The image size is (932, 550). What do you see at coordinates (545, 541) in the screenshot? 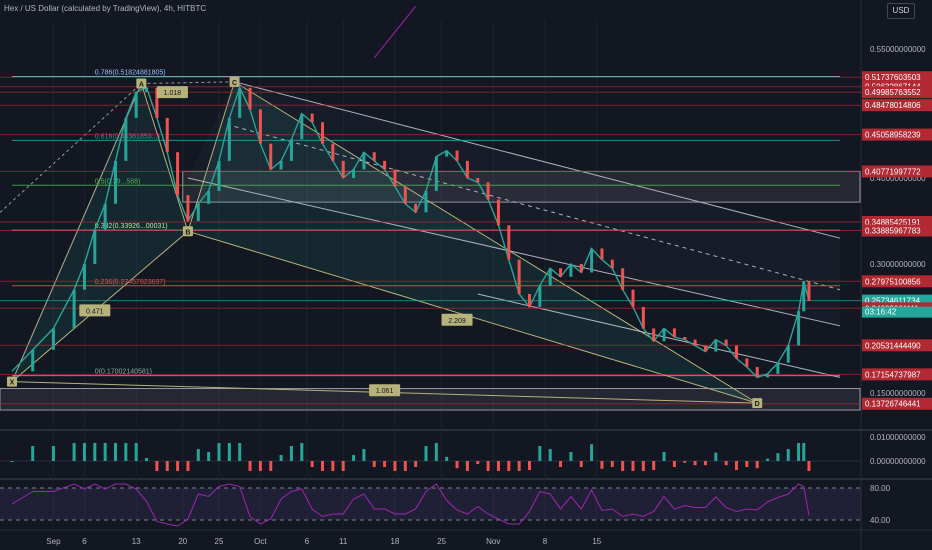
I see `time-axis-tick: 8` at bounding box center [545, 541].